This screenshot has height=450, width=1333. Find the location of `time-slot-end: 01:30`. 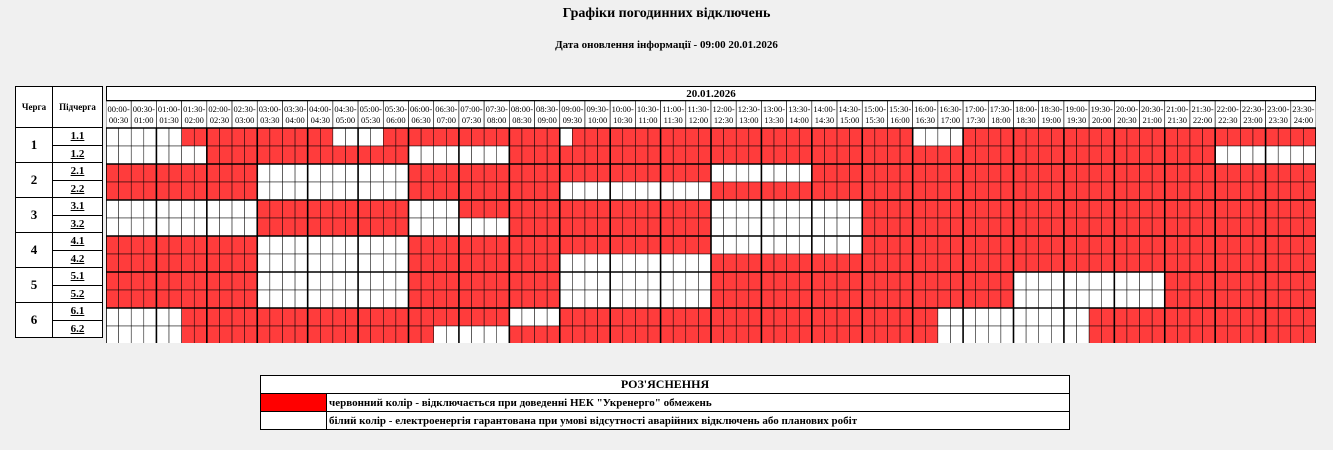

time-slot-end: 01:30 is located at coordinates (168, 120).